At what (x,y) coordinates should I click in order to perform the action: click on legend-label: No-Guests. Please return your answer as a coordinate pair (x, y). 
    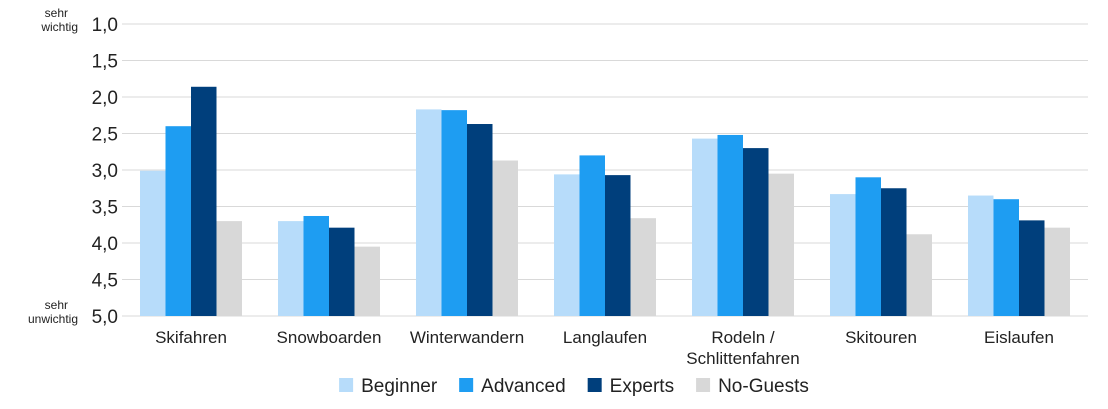
    Looking at the image, I should click on (763, 386).